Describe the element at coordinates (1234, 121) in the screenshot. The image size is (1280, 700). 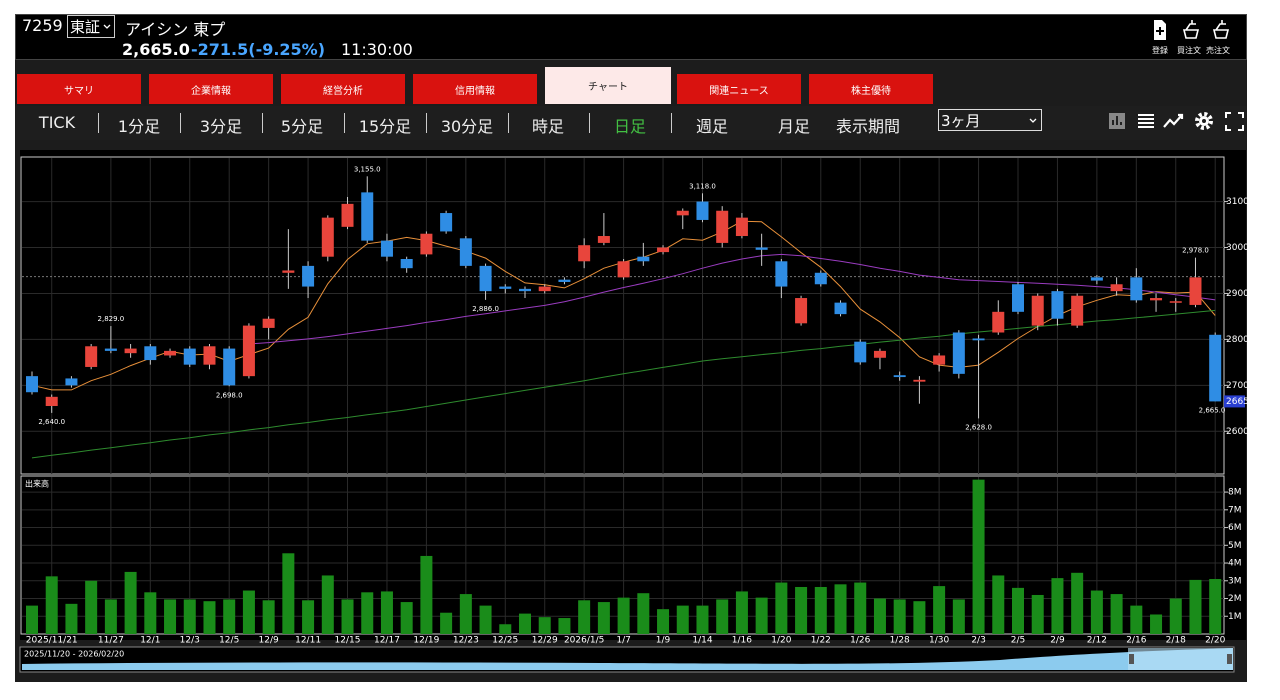
I see `icon-fullscreen` at that location.